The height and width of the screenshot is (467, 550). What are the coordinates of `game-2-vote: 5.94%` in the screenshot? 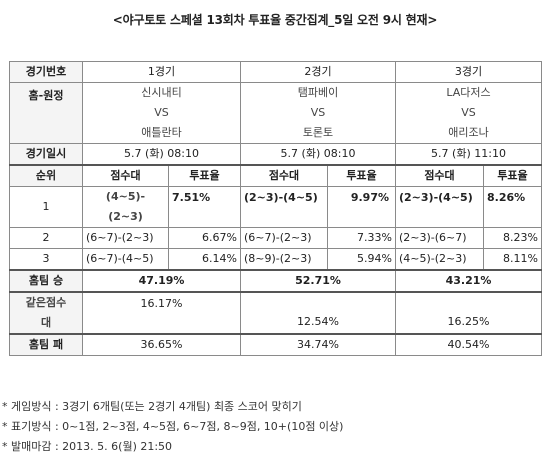 It's located at (361, 259).